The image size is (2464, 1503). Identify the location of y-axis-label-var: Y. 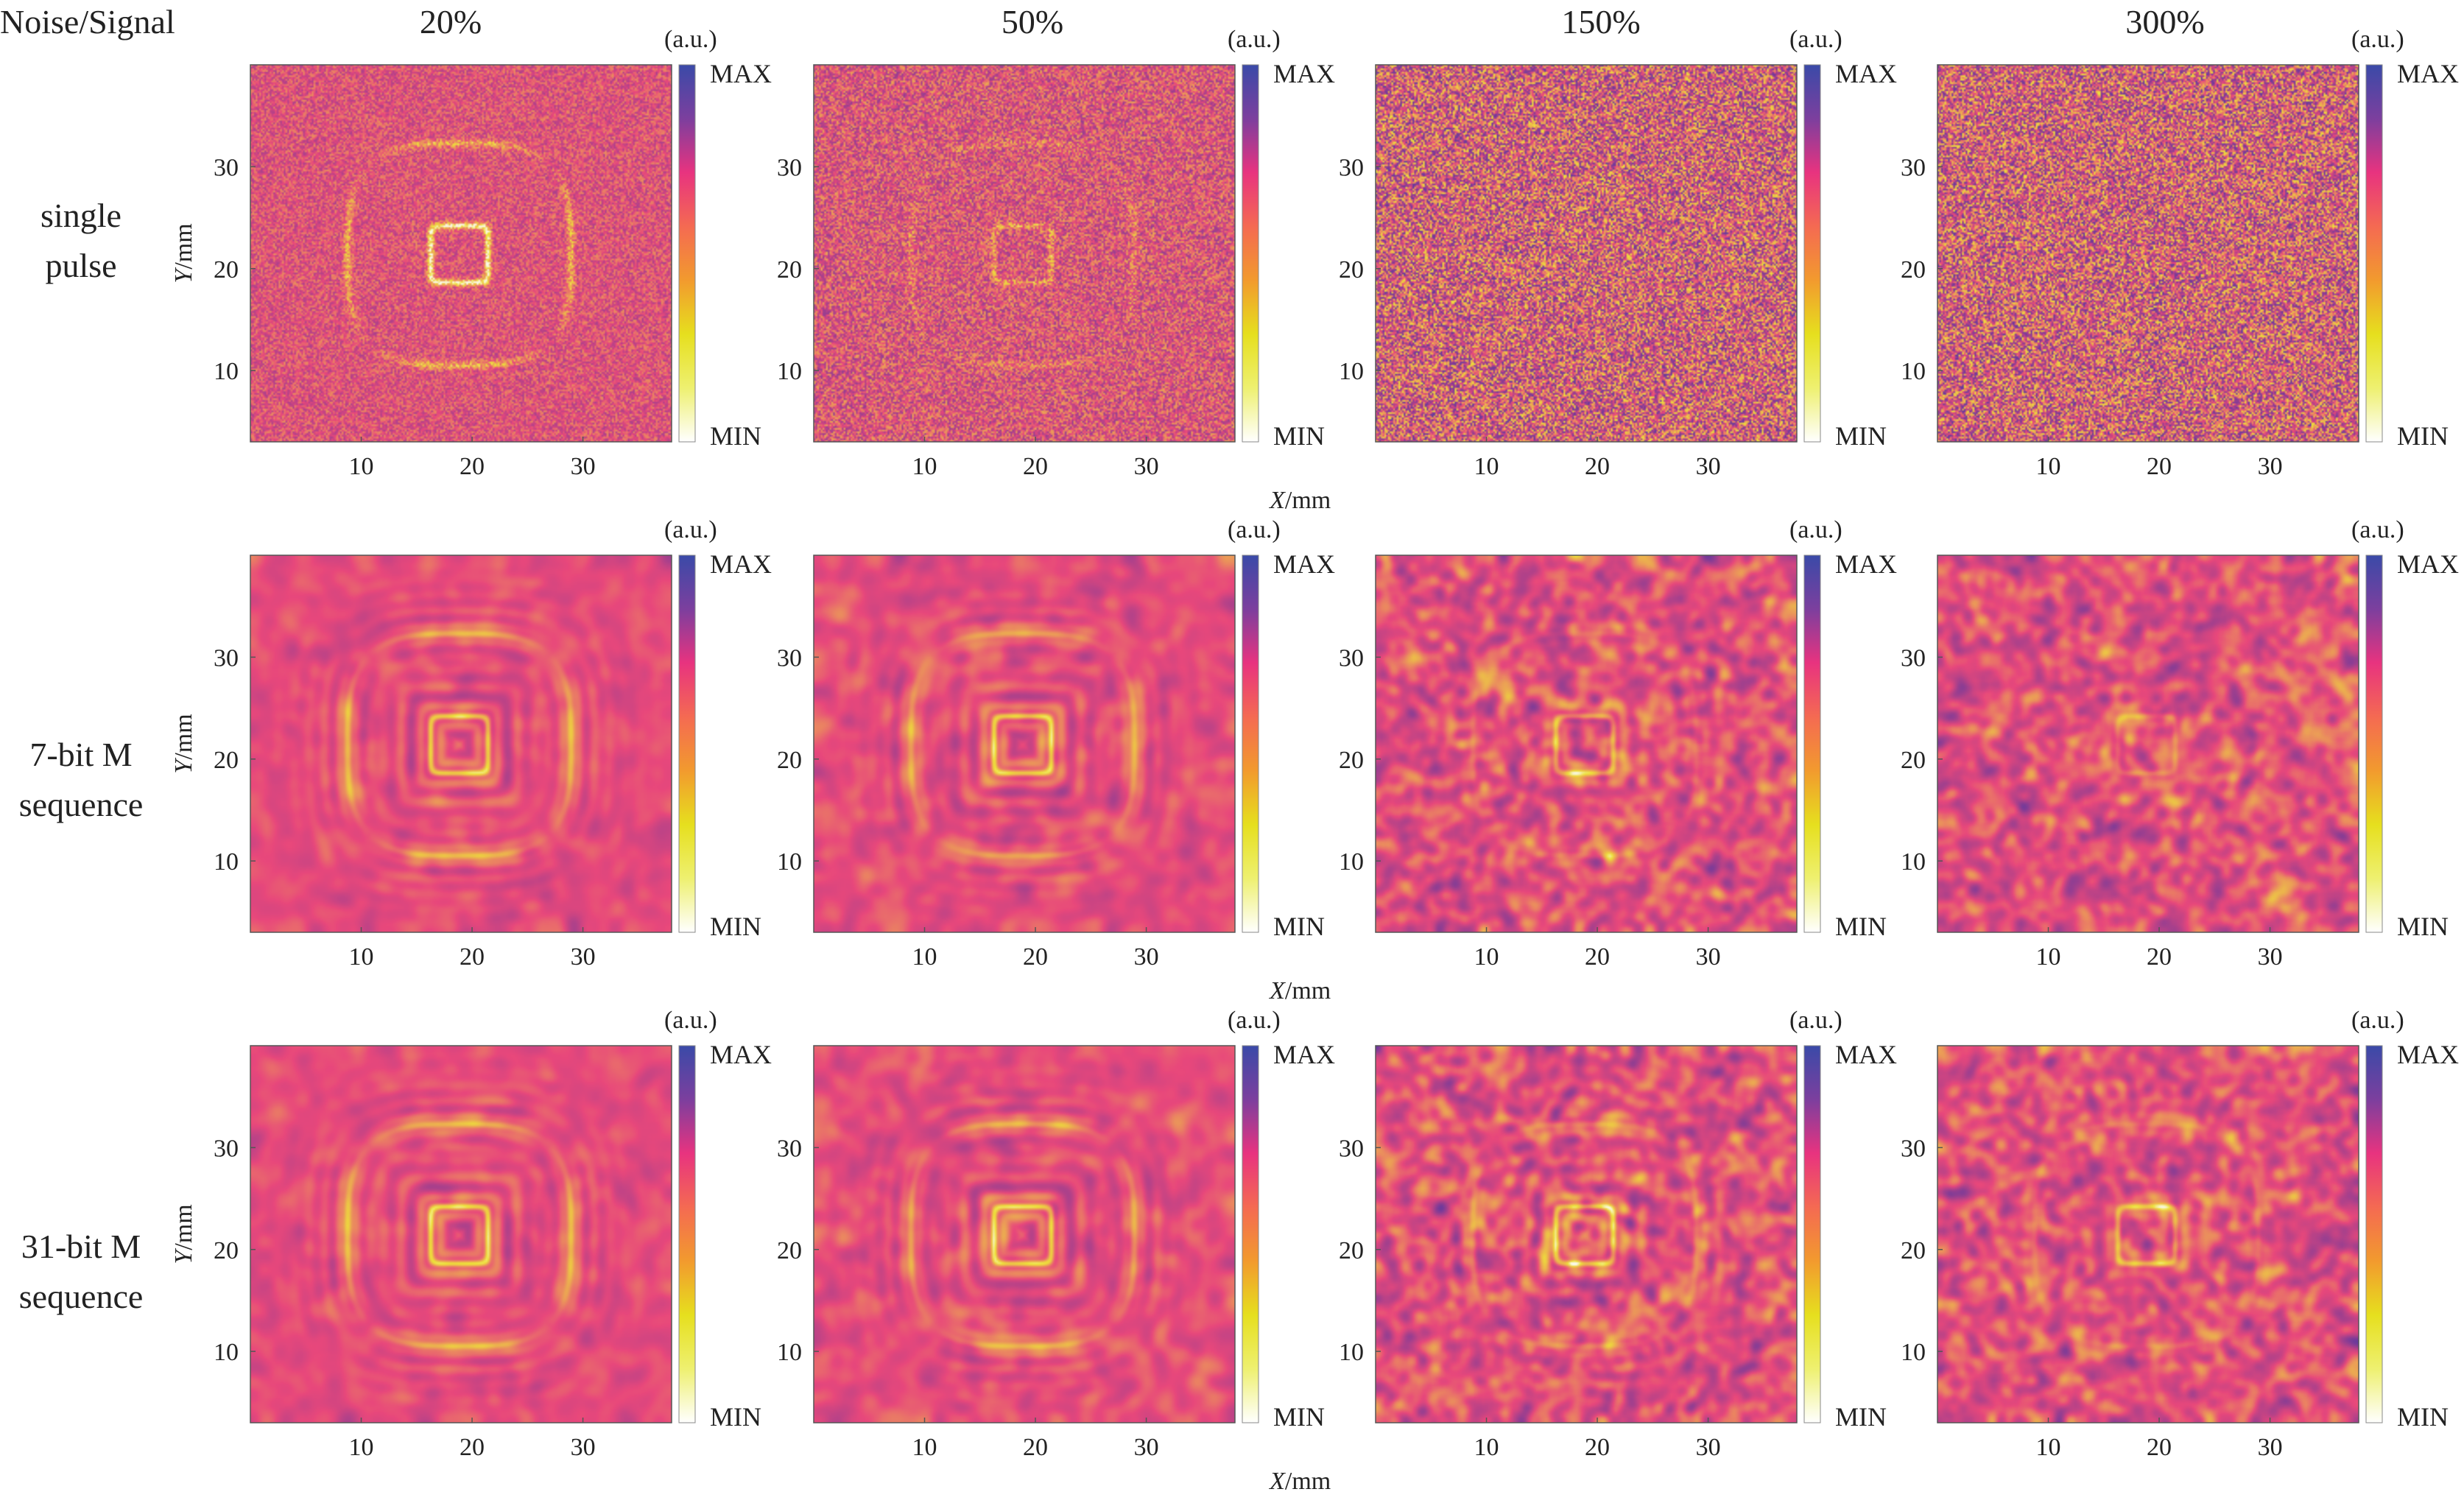
(183, 766).